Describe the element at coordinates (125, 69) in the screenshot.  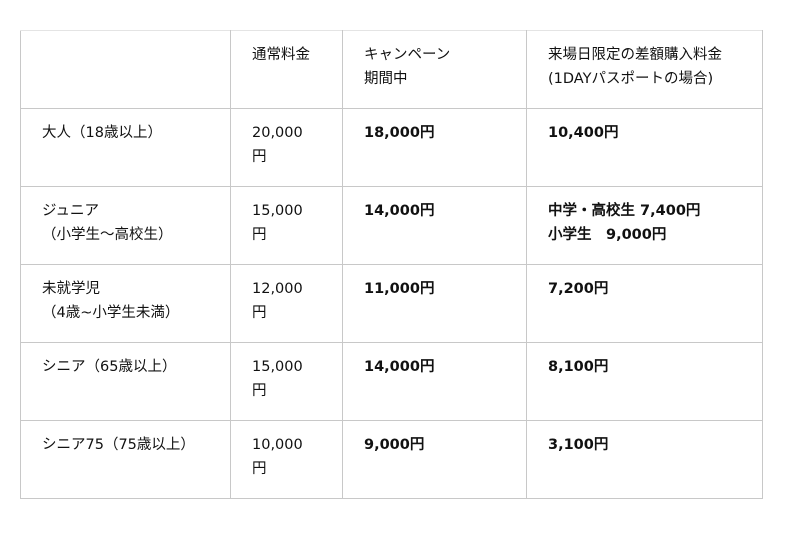
I see `header-empty` at that location.